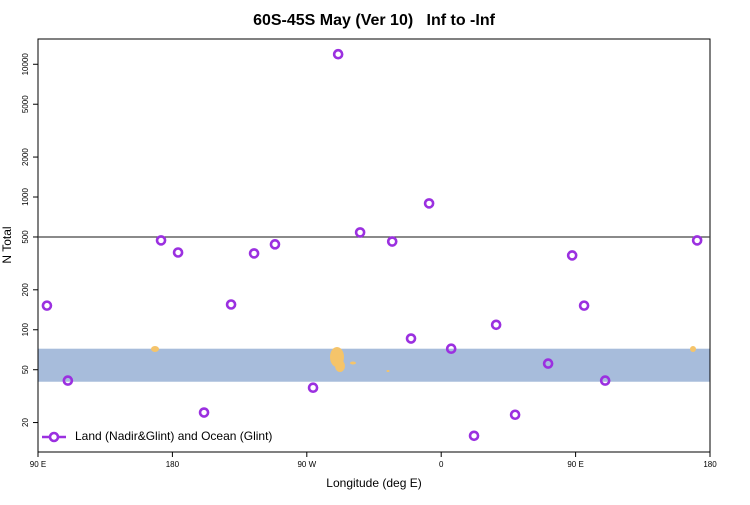  What do you see at coordinates (374, 20) in the screenshot?
I see `chart-title: 60S-45S May (Ver 10) Inf to -Inf` at bounding box center [374, 20].